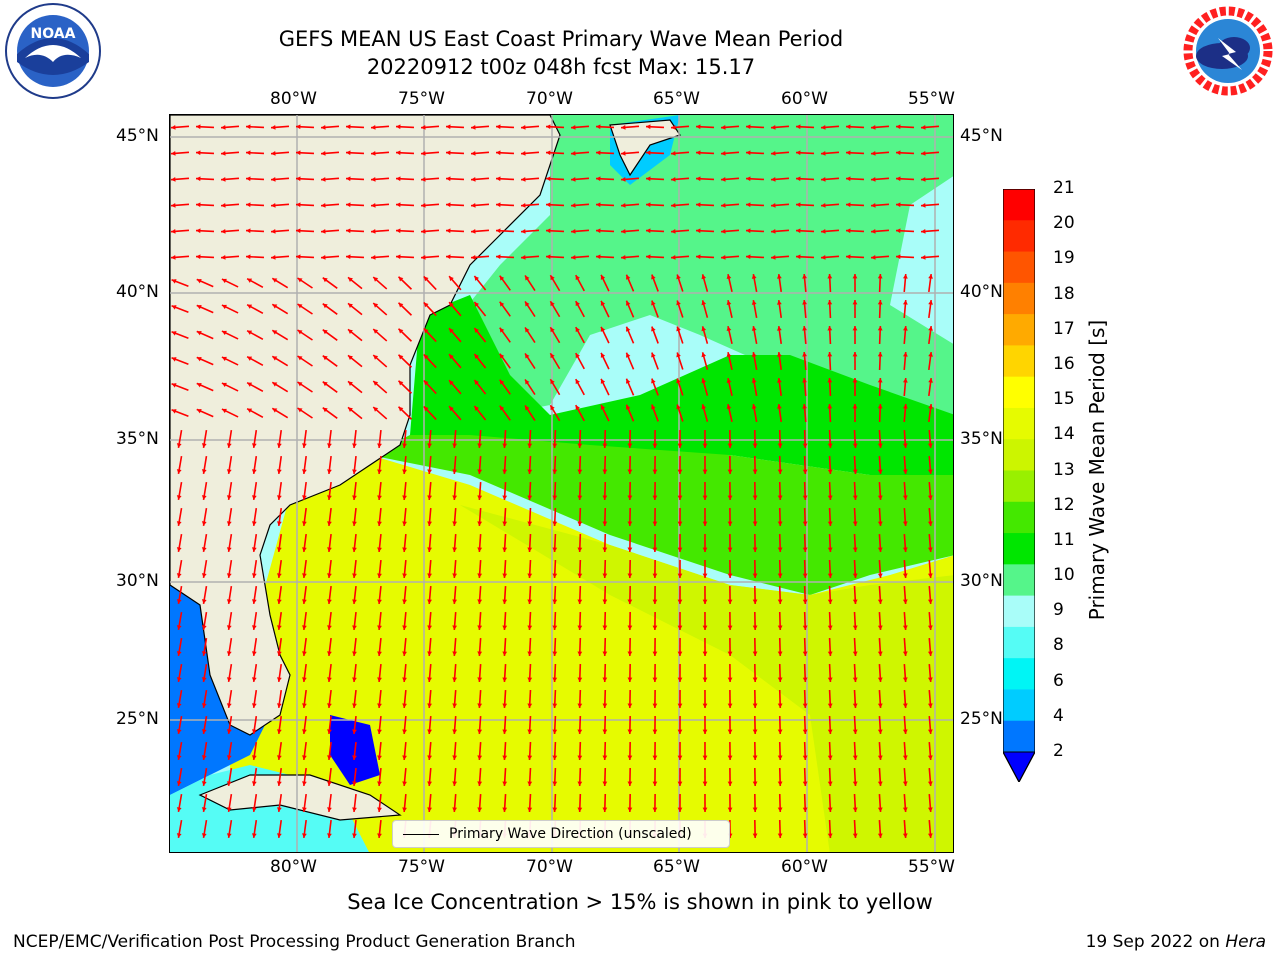  I want to click on colorbar-label: Primary Wave Mean Period [s], so click(1097, 470).